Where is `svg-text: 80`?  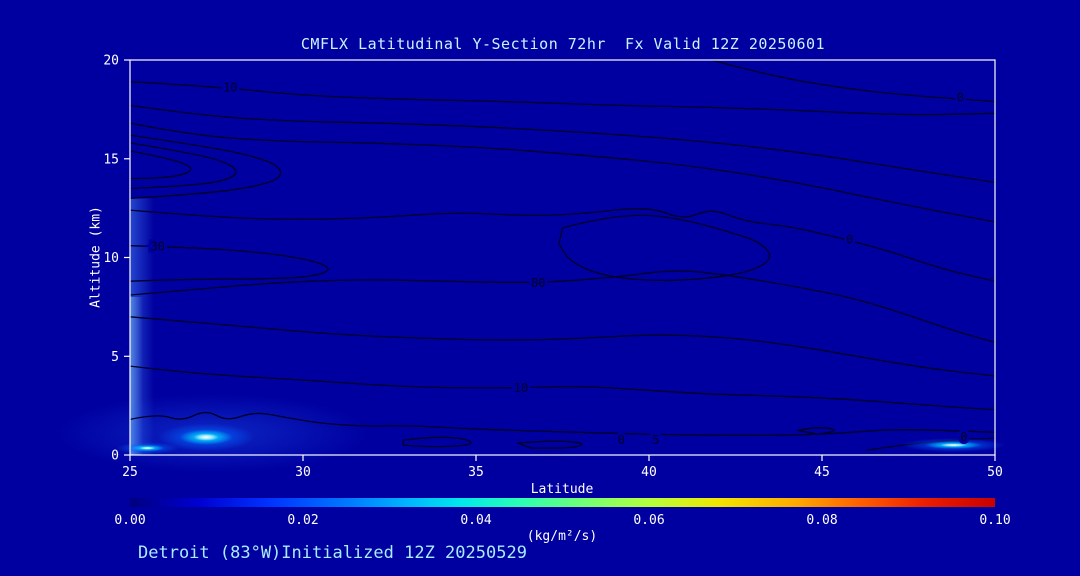 svg-text: 80 is located at coordinates (538, 283).